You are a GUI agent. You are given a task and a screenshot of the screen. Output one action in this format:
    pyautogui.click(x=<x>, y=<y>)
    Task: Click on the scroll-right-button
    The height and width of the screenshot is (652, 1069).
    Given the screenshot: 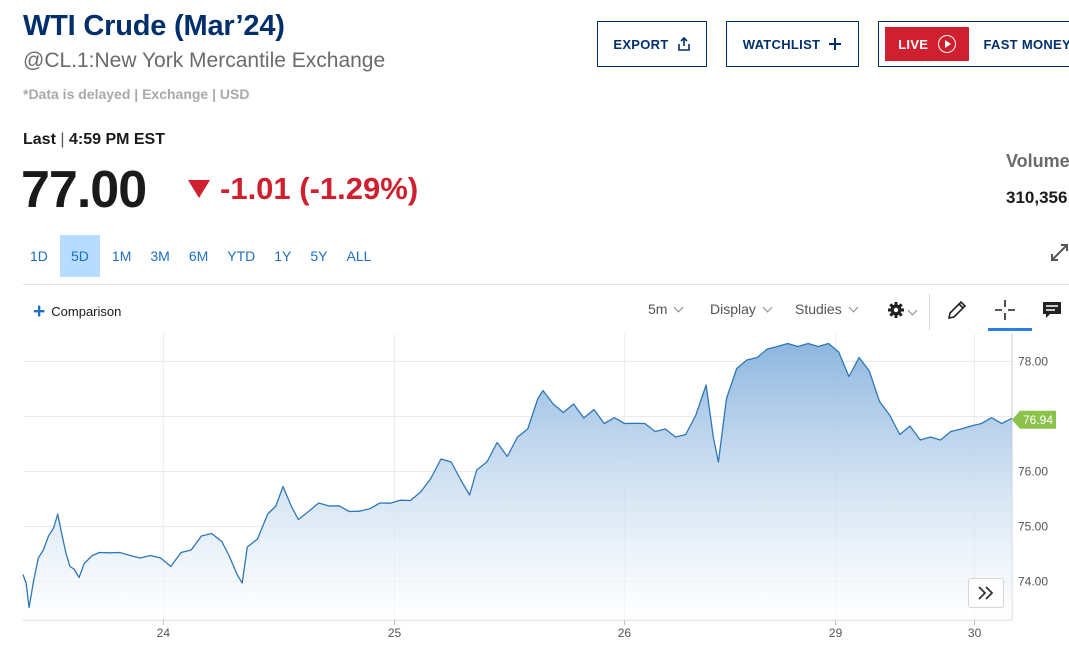 What is the action you would take?
    pyautogui.click(x=986, y=593)
    